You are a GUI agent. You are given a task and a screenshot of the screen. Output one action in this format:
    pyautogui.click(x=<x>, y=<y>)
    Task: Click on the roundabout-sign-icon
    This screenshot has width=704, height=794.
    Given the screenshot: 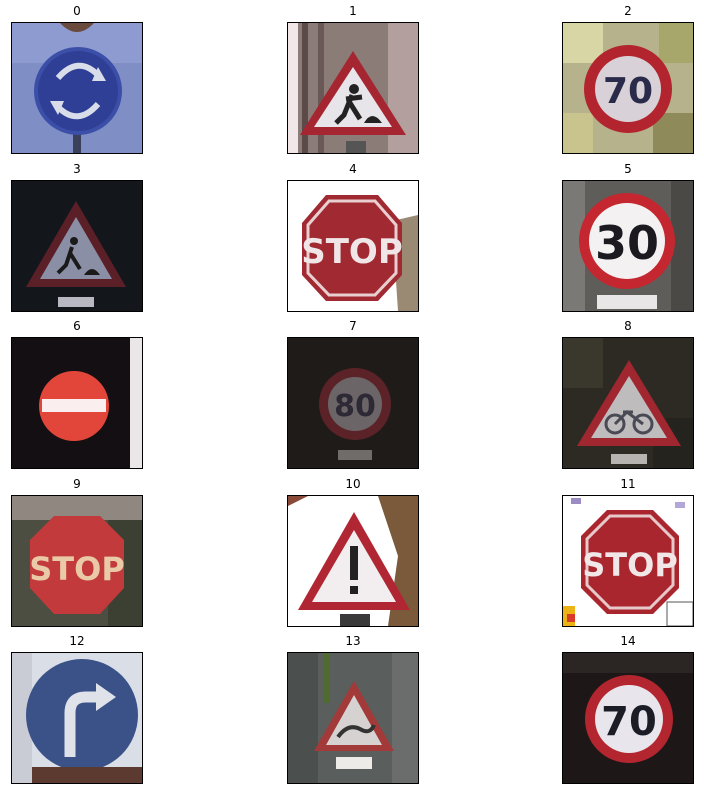 What is the action you would take?
    pyautogui.click(x=77, y=88)
    